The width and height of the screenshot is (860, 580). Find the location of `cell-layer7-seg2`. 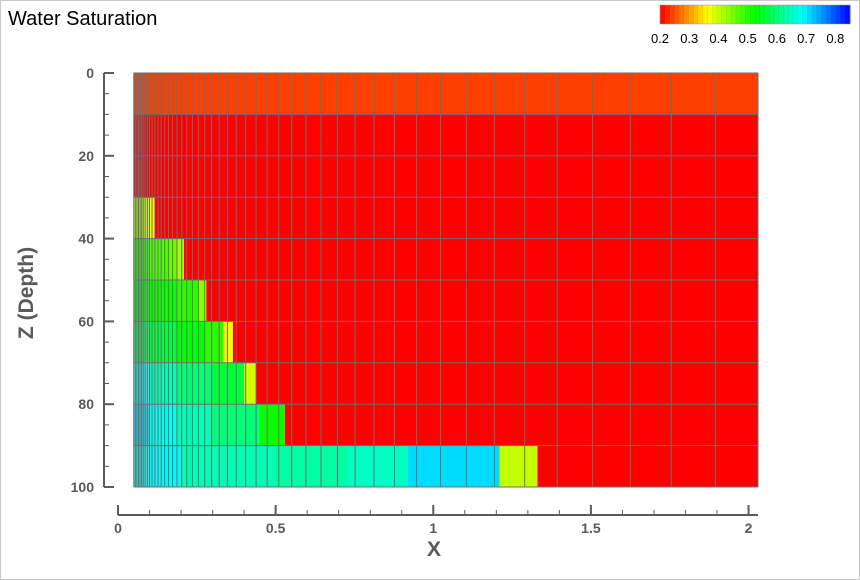

cell-layer7-seg2 is located at coordinates (194, 383).